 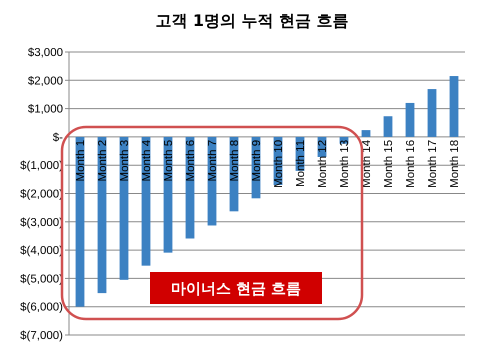 What do you see at coordinates (58, 138) in the screenshot?
I see `y-tick-label: $-` at bounding box center [58, 138].